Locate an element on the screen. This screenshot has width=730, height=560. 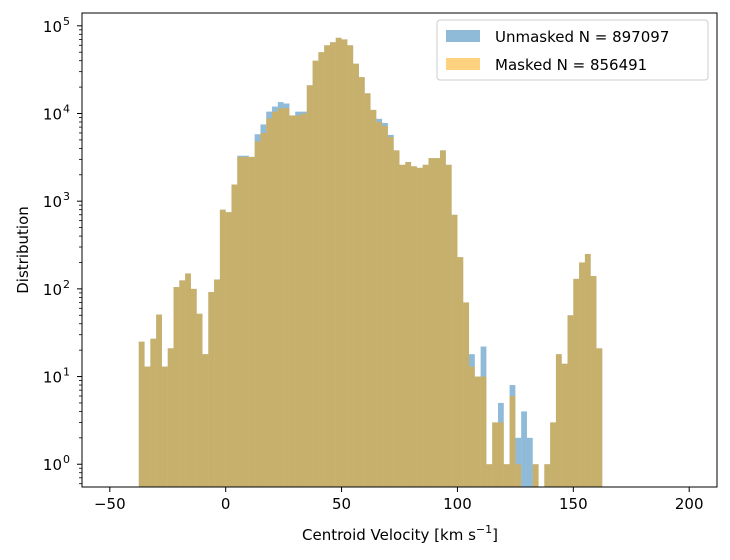
y-tick-exponent: 4 is located at coordinates (66, 108).